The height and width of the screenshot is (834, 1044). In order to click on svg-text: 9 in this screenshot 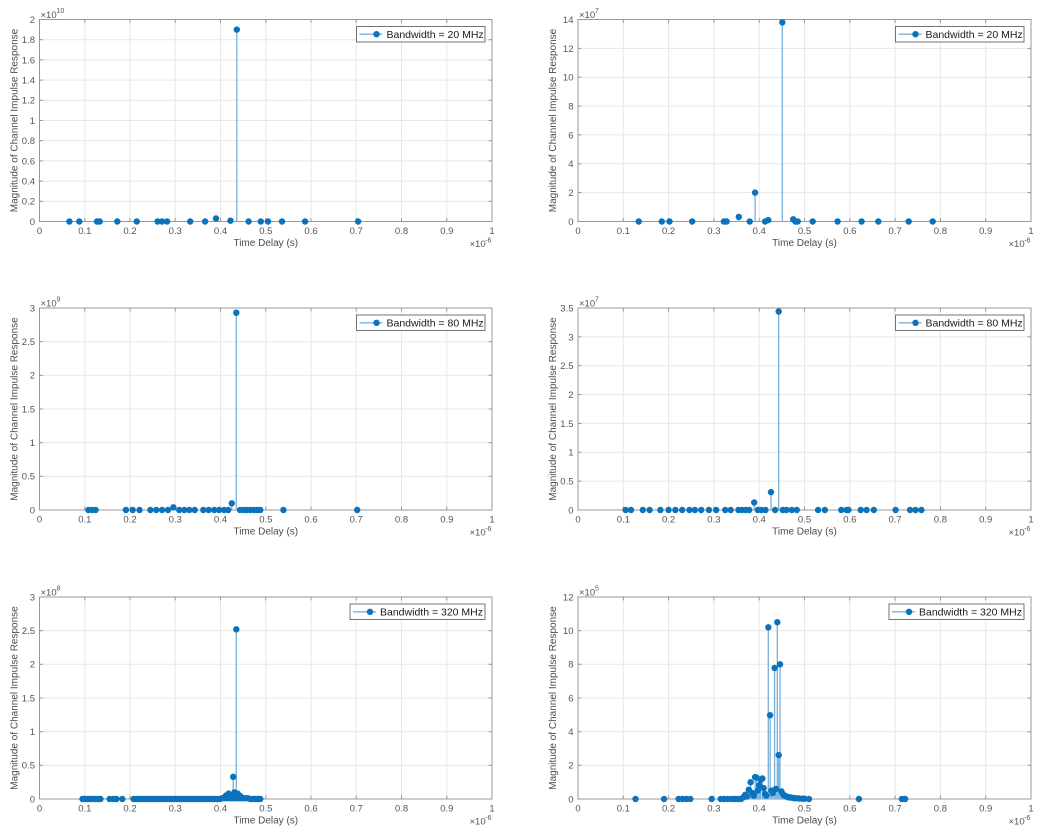, I will do `click(59, 300)`.